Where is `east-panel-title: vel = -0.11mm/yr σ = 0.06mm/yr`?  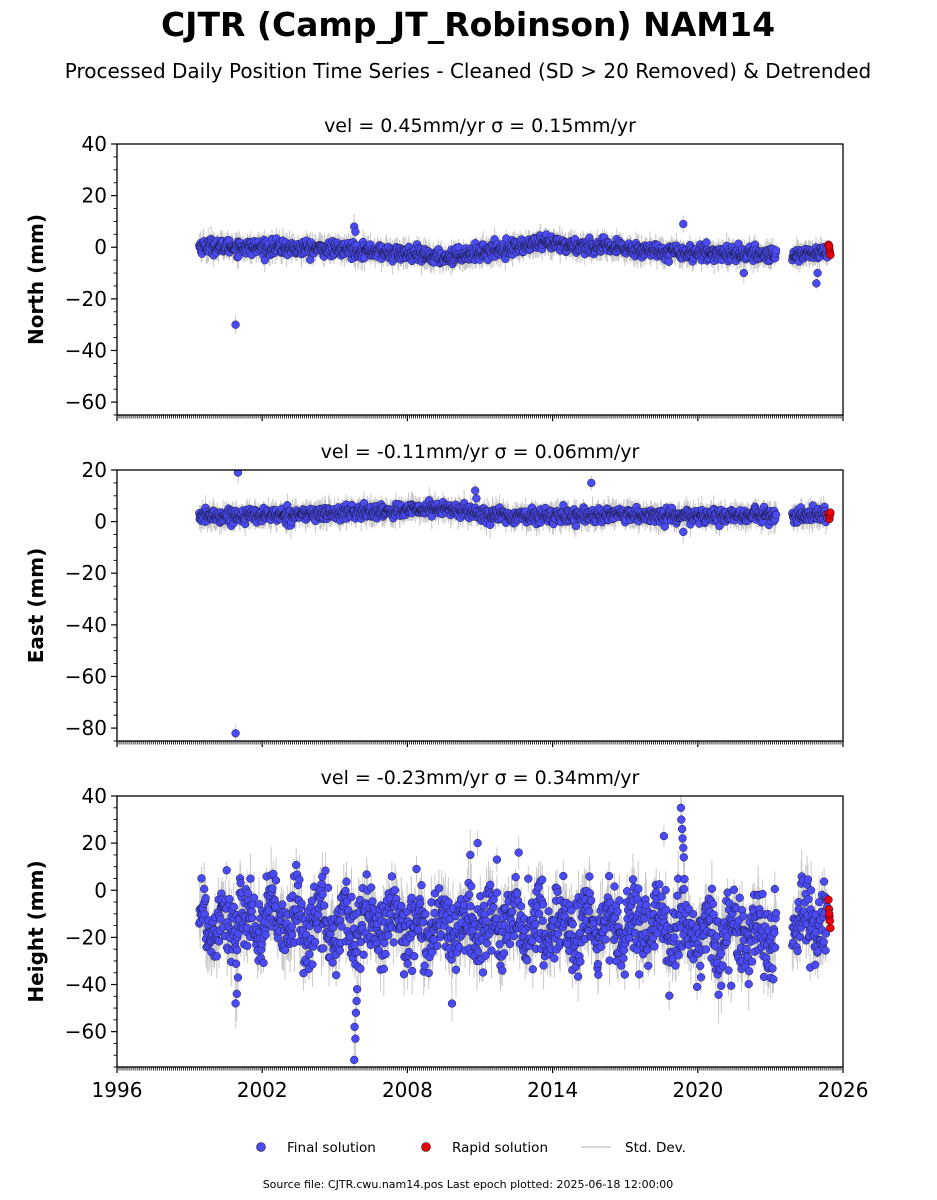 east-panel-title: vel = -0.11mm/yr σ = 0.06mm/yr is located at coordinates (480, 452).